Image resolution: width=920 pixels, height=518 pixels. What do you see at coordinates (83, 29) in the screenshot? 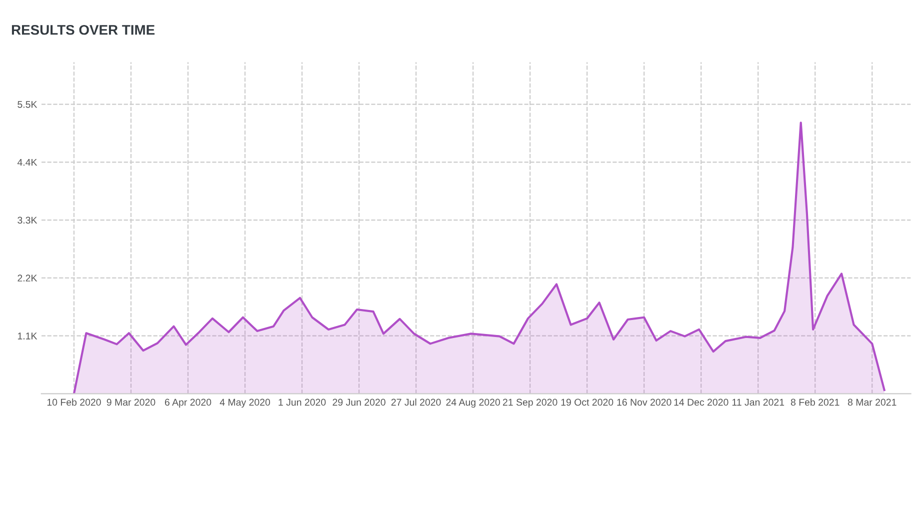
I see `chart-title: RESULTS OVER TIME` at bounding box center [83, 29].